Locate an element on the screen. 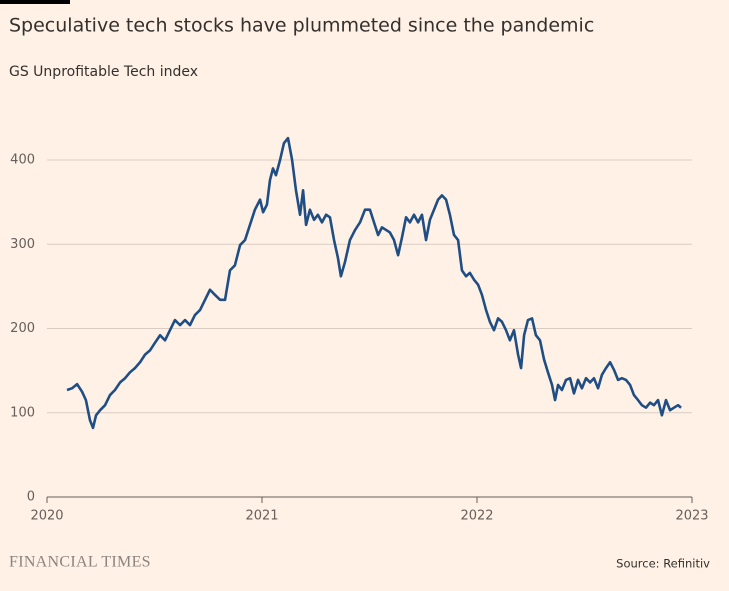 This screenshot has height=591, width=729. x-tick-label: 2022 is located at coordinates (476, 516).